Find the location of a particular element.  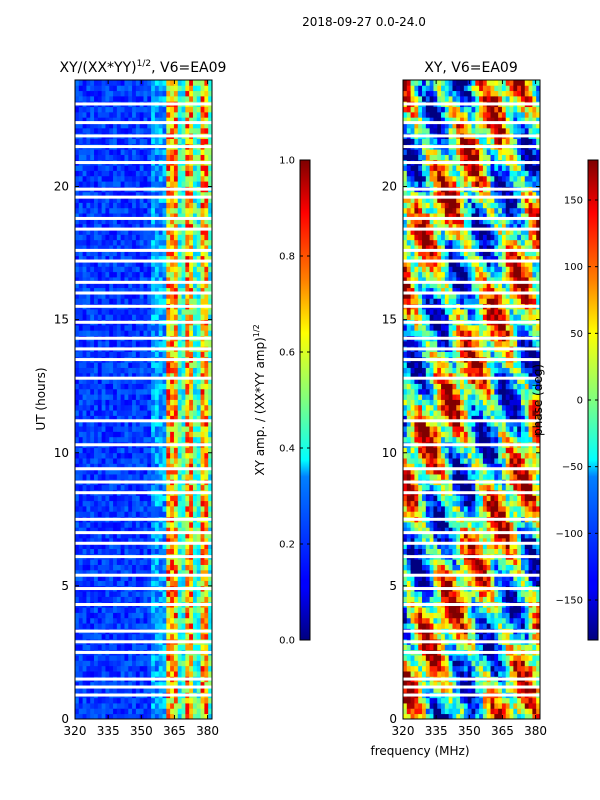

colorbar-tick-label: 1.0 is located at coordinates (287, 161).